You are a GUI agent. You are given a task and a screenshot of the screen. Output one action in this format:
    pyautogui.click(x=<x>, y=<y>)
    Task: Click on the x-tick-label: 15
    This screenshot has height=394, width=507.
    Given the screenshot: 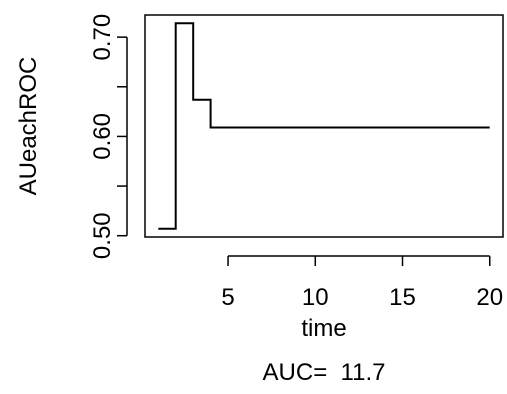 What is the action you would take?
    pyautogui.click(x=402, y=297)
    